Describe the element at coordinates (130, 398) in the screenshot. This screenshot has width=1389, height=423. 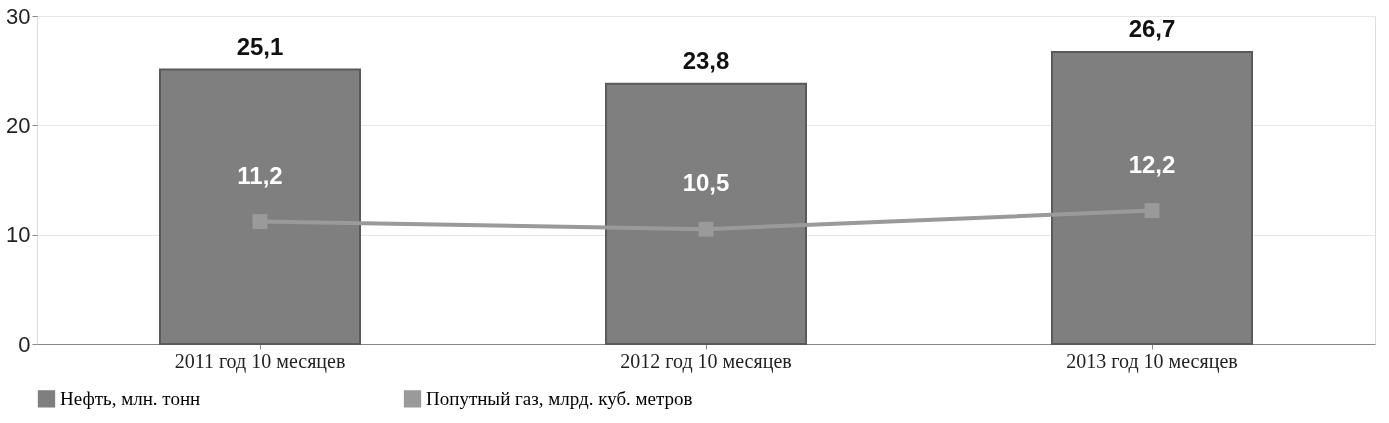
I see `legend-label: Нефть, млн. тонн` at that location.